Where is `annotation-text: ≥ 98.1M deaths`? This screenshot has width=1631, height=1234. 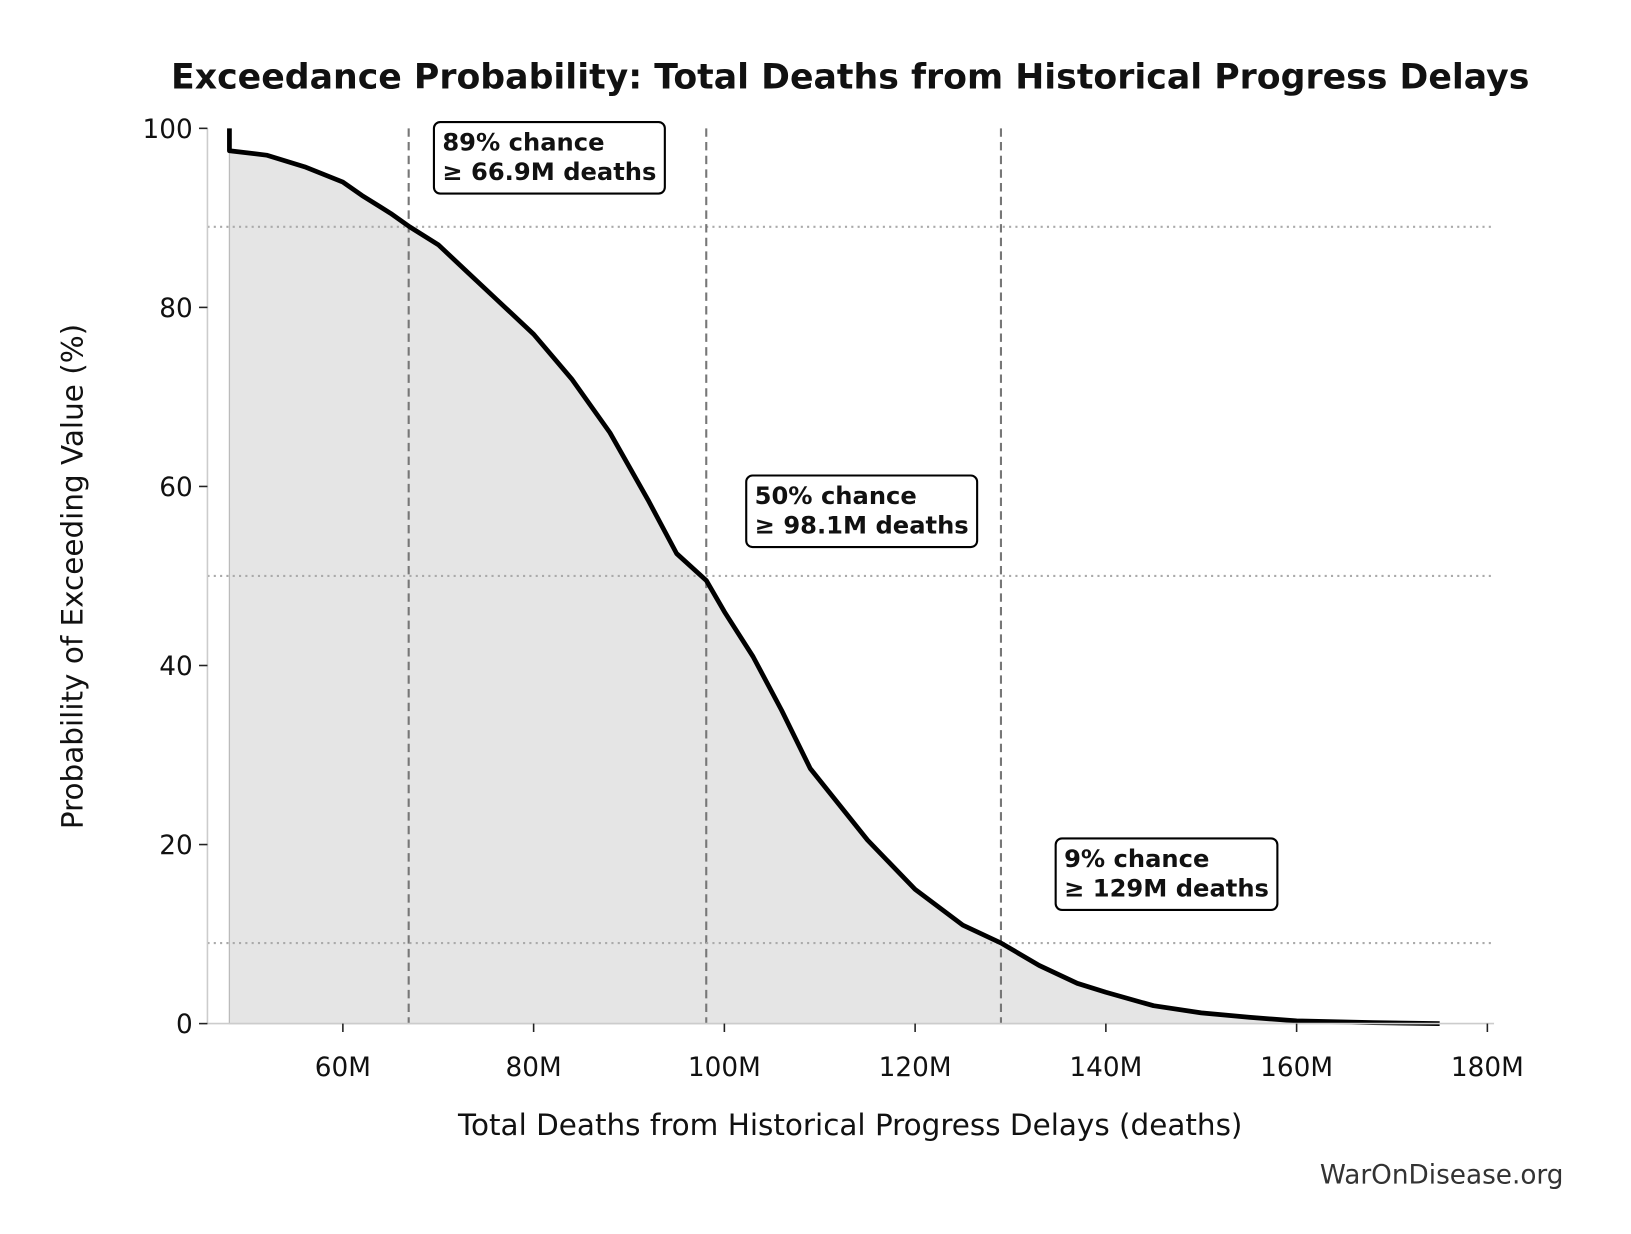
annotation-text: ≥ 98.1M deaths is located at coordinates (862, 525).